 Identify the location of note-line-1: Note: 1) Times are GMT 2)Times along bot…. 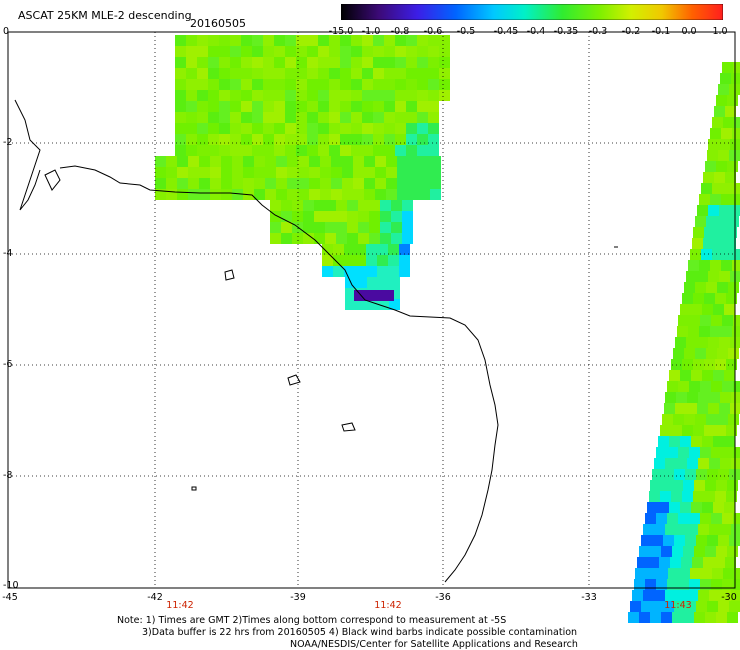
(312, 620).